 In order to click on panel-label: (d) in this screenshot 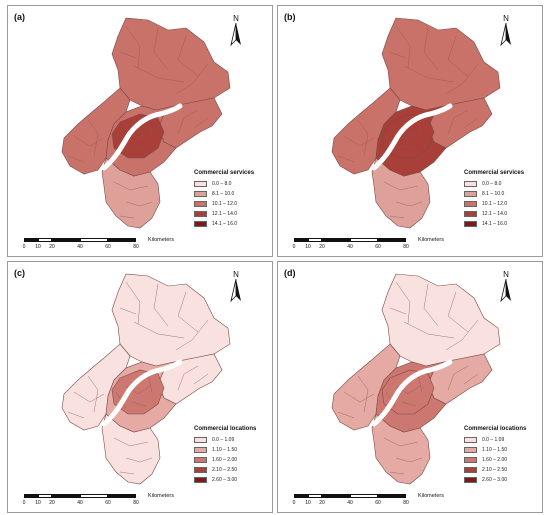, I will do `click(290, 273)`.